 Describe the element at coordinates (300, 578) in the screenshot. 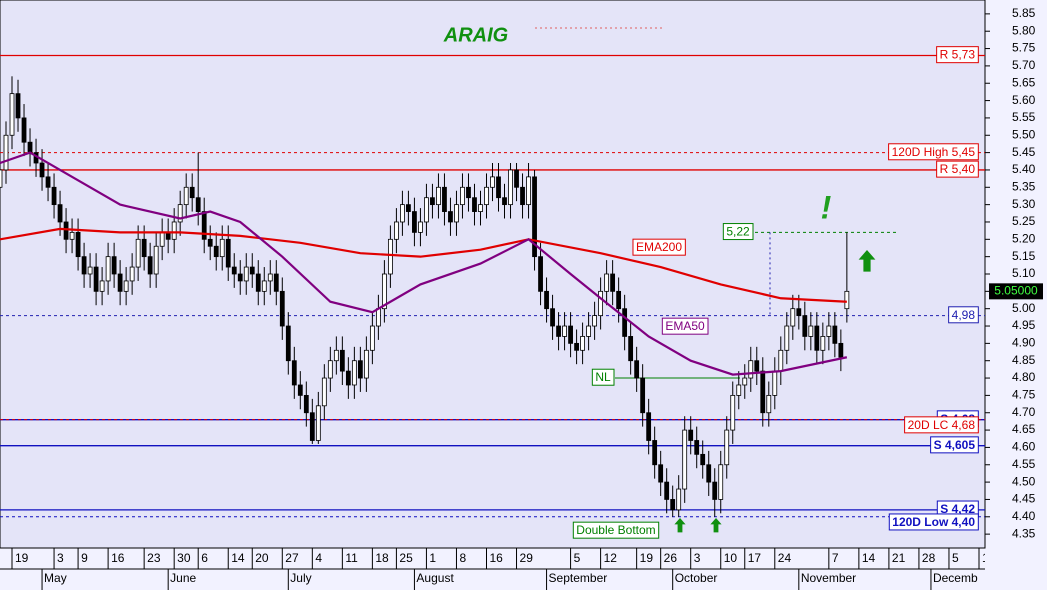

I see `month-label: July` at that location.